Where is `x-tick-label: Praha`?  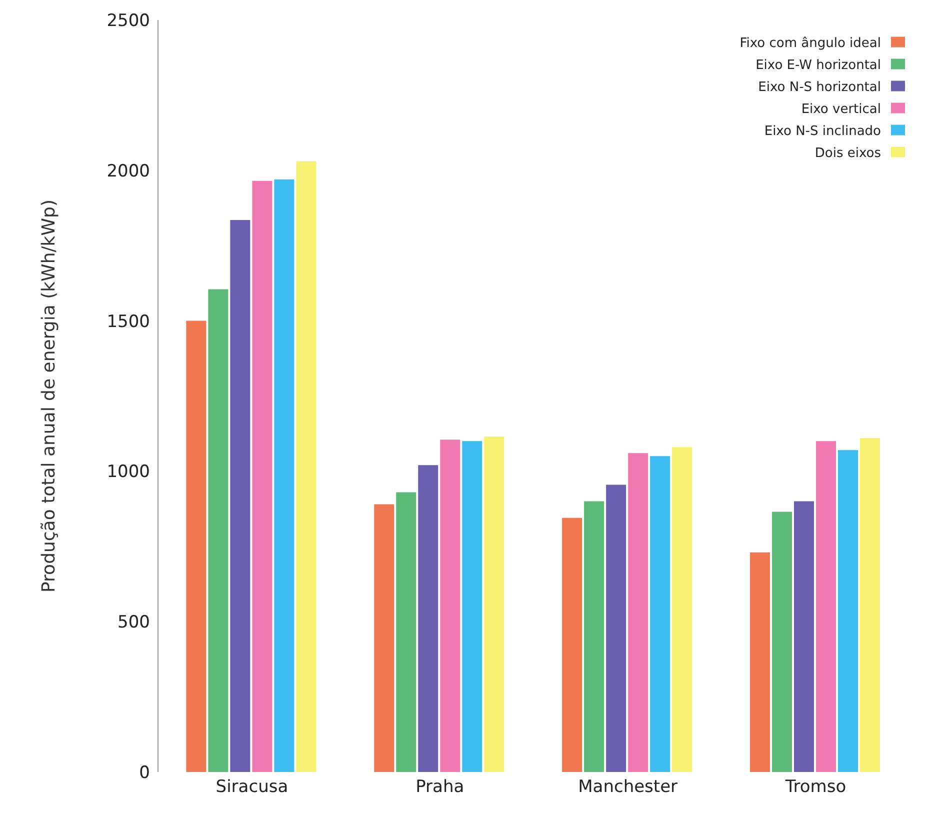 x-tick-label: Praha is located at coordinates (440, 787).